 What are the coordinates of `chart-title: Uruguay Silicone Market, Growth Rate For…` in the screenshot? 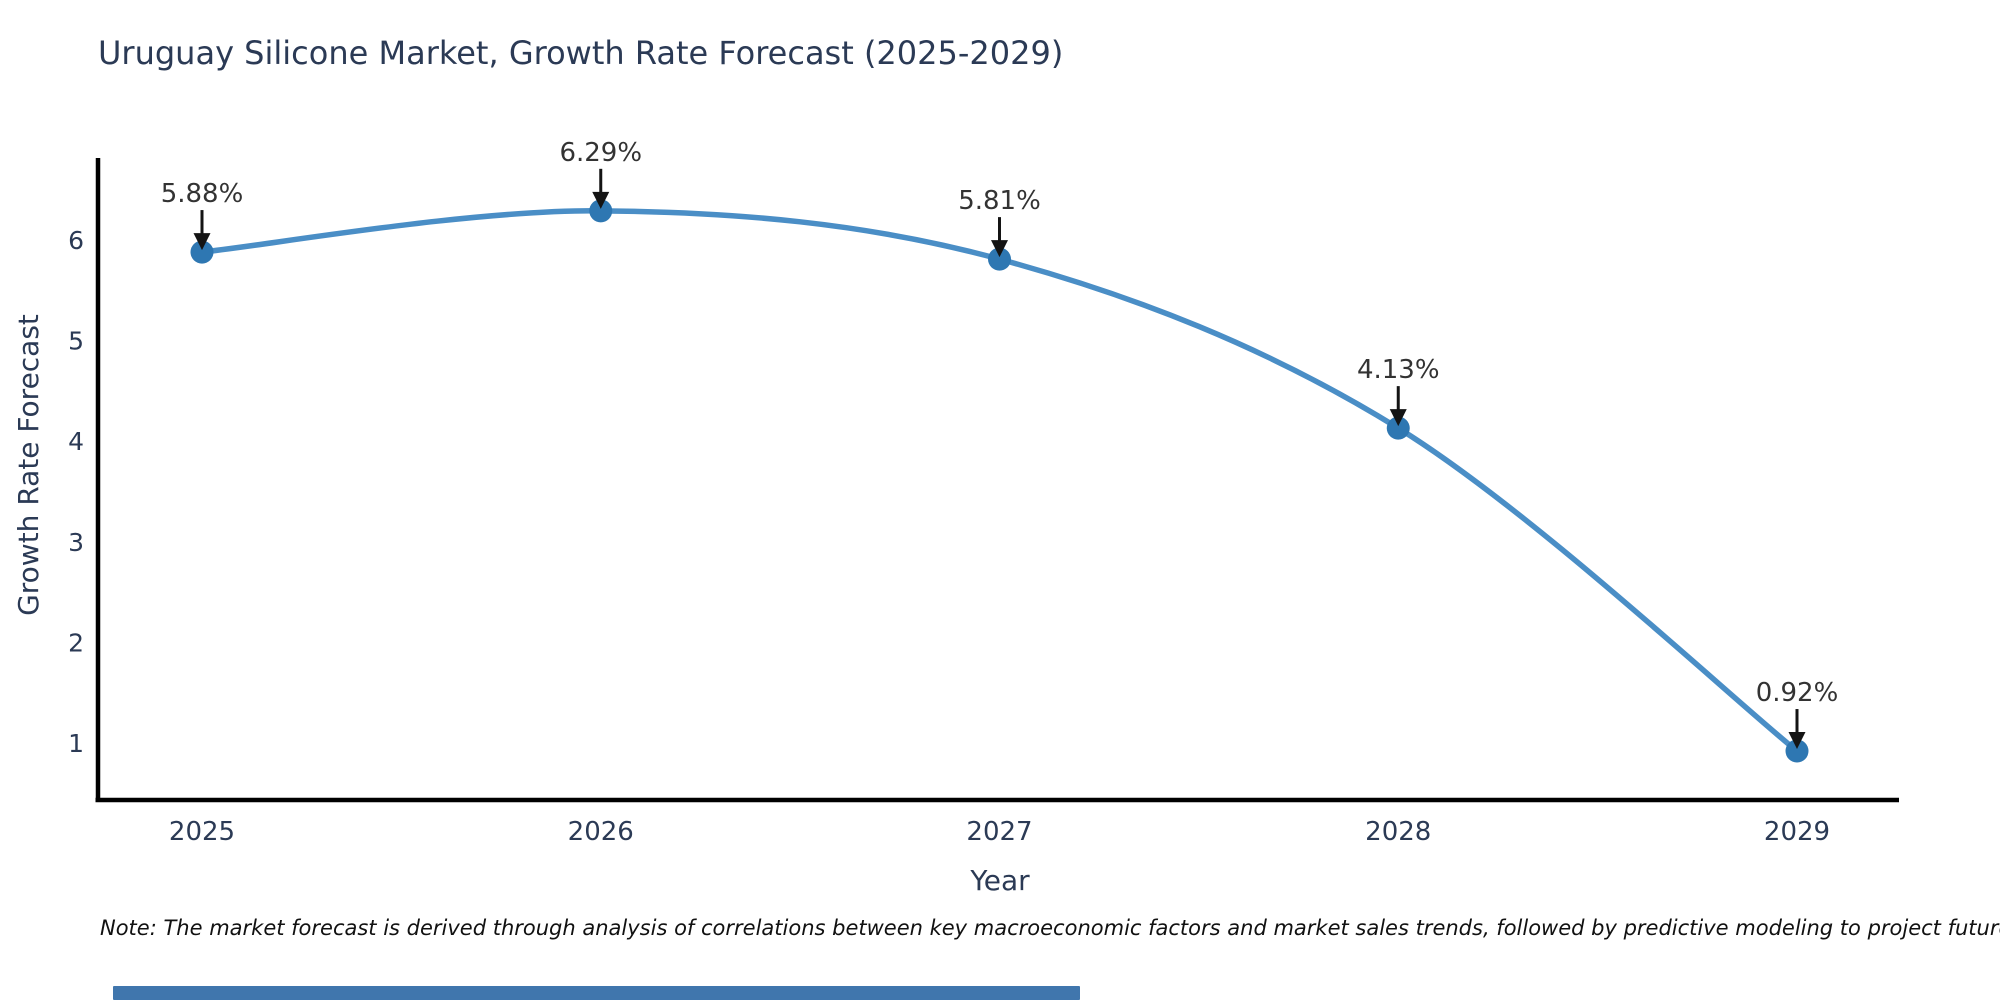 It's located at (581, 53).